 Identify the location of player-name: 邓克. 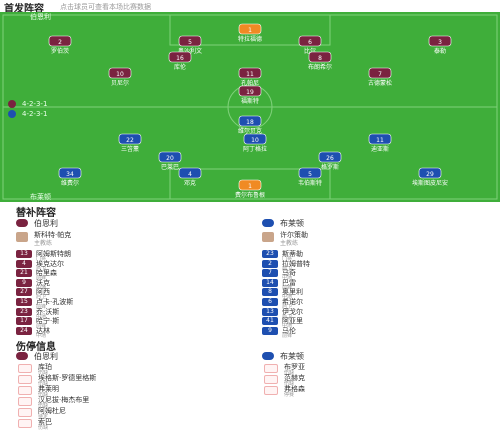
(190, 183).